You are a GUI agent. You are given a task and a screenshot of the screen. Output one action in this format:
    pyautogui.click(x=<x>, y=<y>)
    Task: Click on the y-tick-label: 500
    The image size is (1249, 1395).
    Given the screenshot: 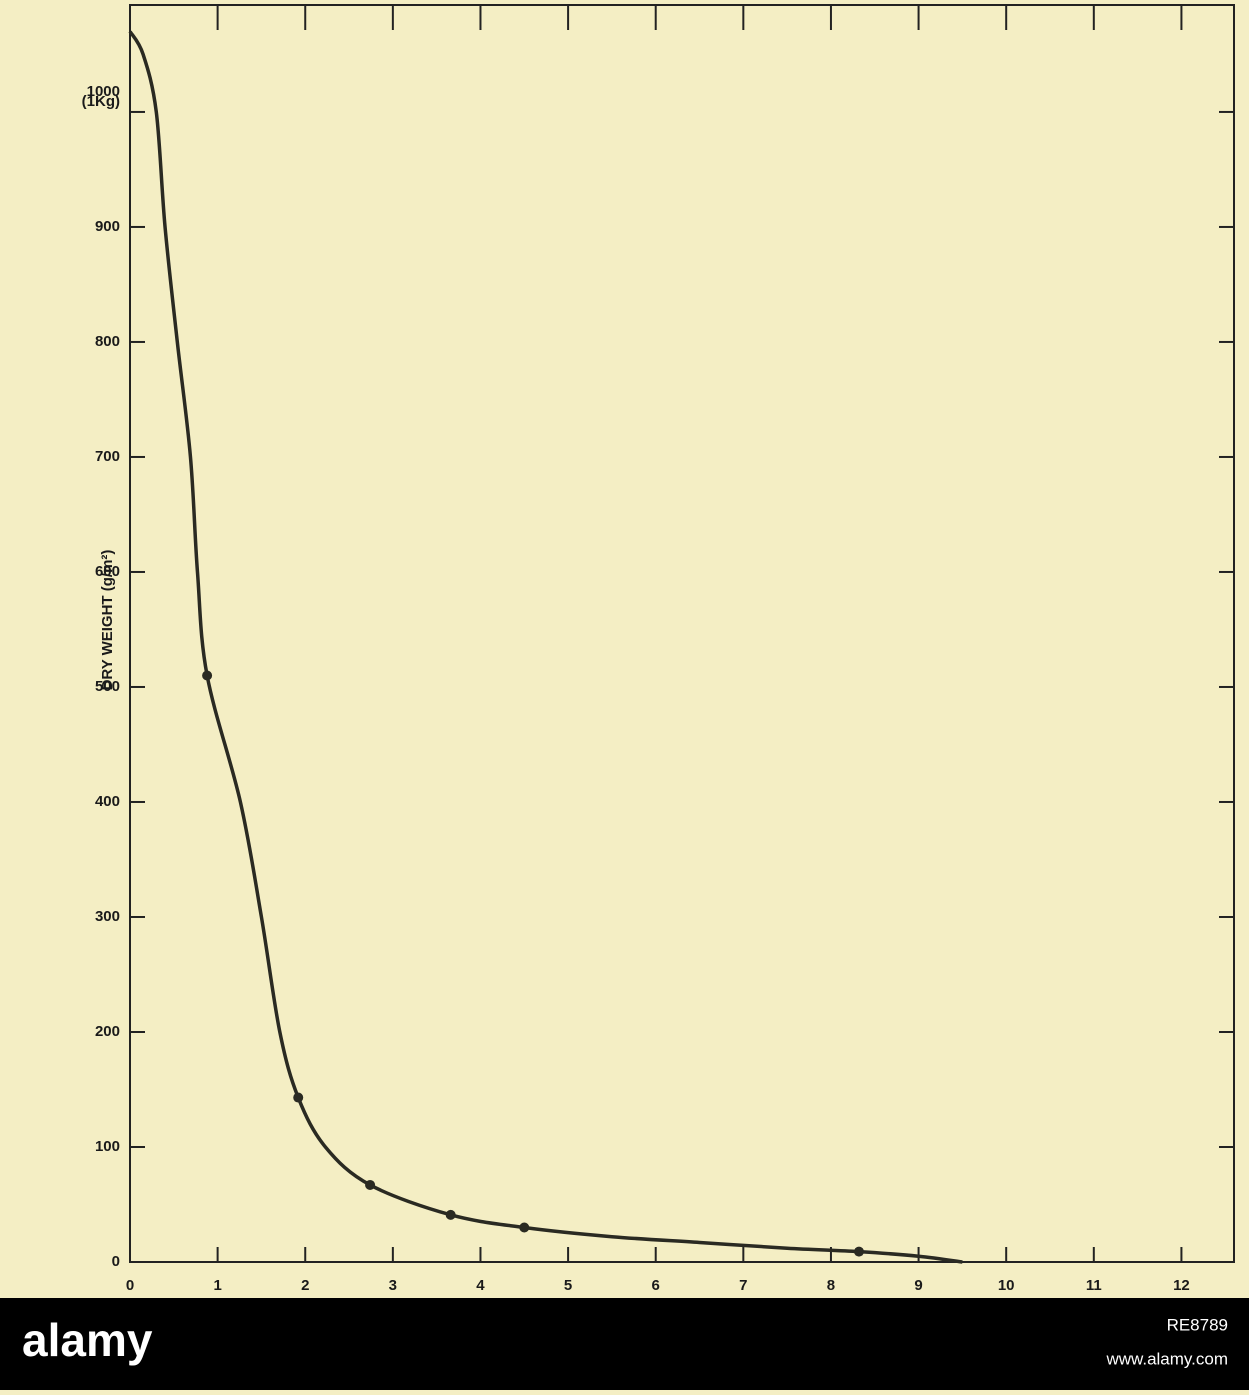 What is the action you would take?
    pyautogui.click(x=107, y=686)
    